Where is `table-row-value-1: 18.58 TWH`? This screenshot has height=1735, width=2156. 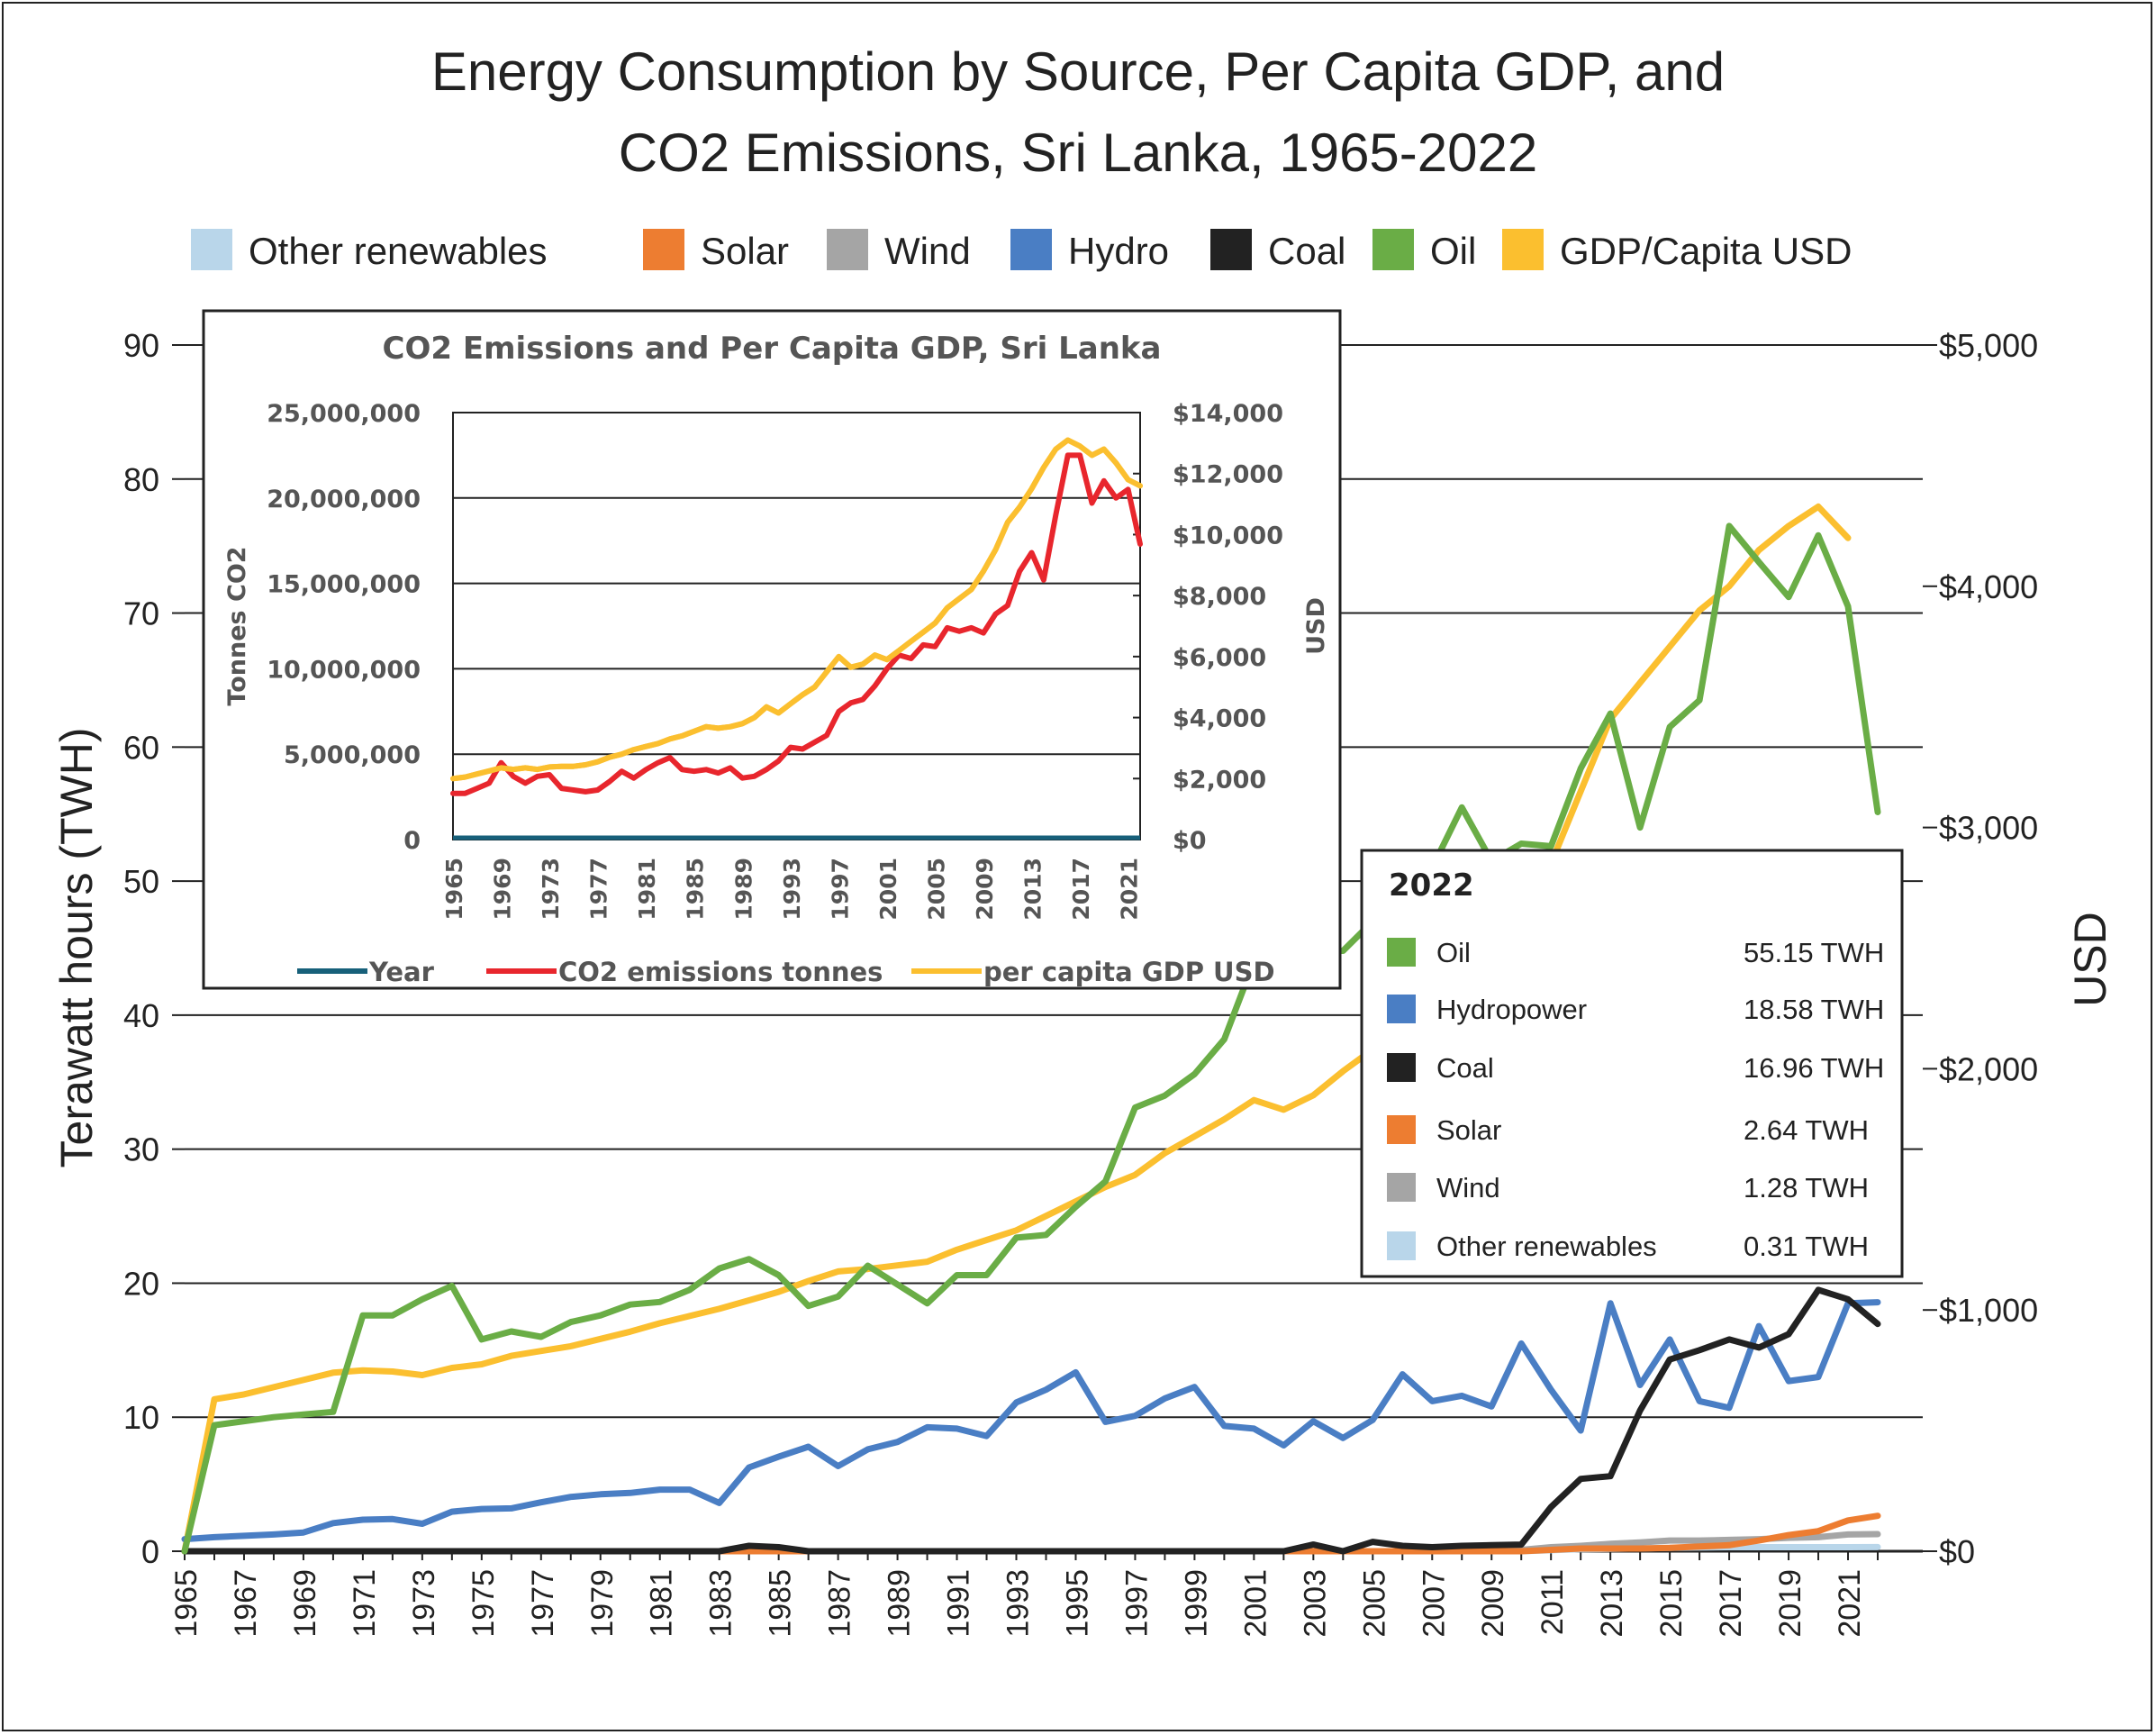 table-row-value-1: 18.58 TWH is located at coordinates (1814, 1009).